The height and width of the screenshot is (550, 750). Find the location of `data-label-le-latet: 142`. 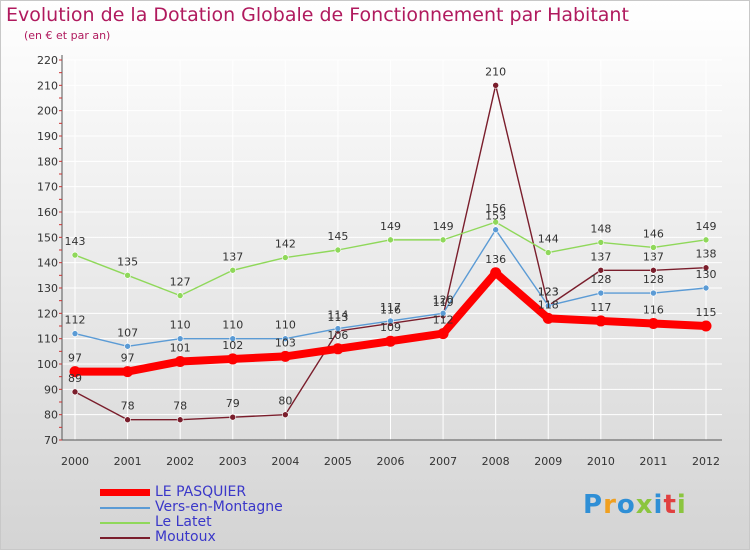

data-label-le-latet: 142 is located at coordinates (285, 244).